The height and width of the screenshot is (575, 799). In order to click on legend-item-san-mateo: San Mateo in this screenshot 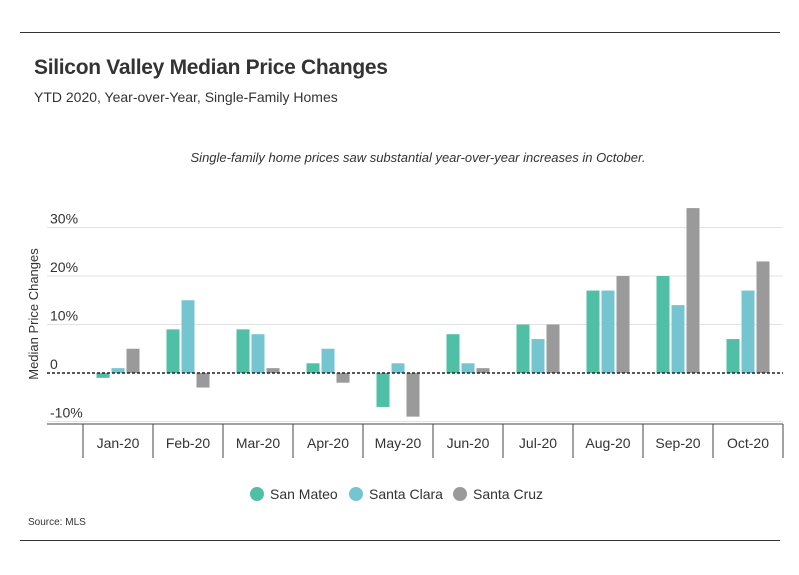, I will do `click(294, 494)`.